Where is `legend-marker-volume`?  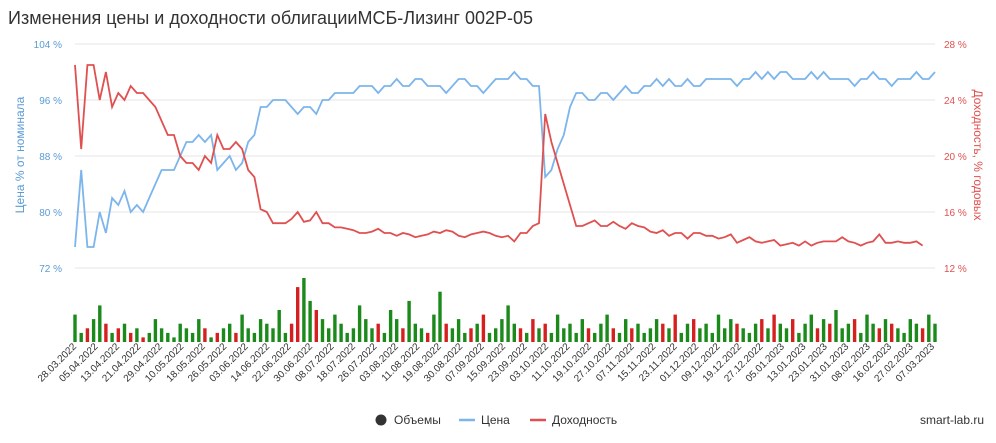
legend-marker-volume is located at coordinates (381, 420).